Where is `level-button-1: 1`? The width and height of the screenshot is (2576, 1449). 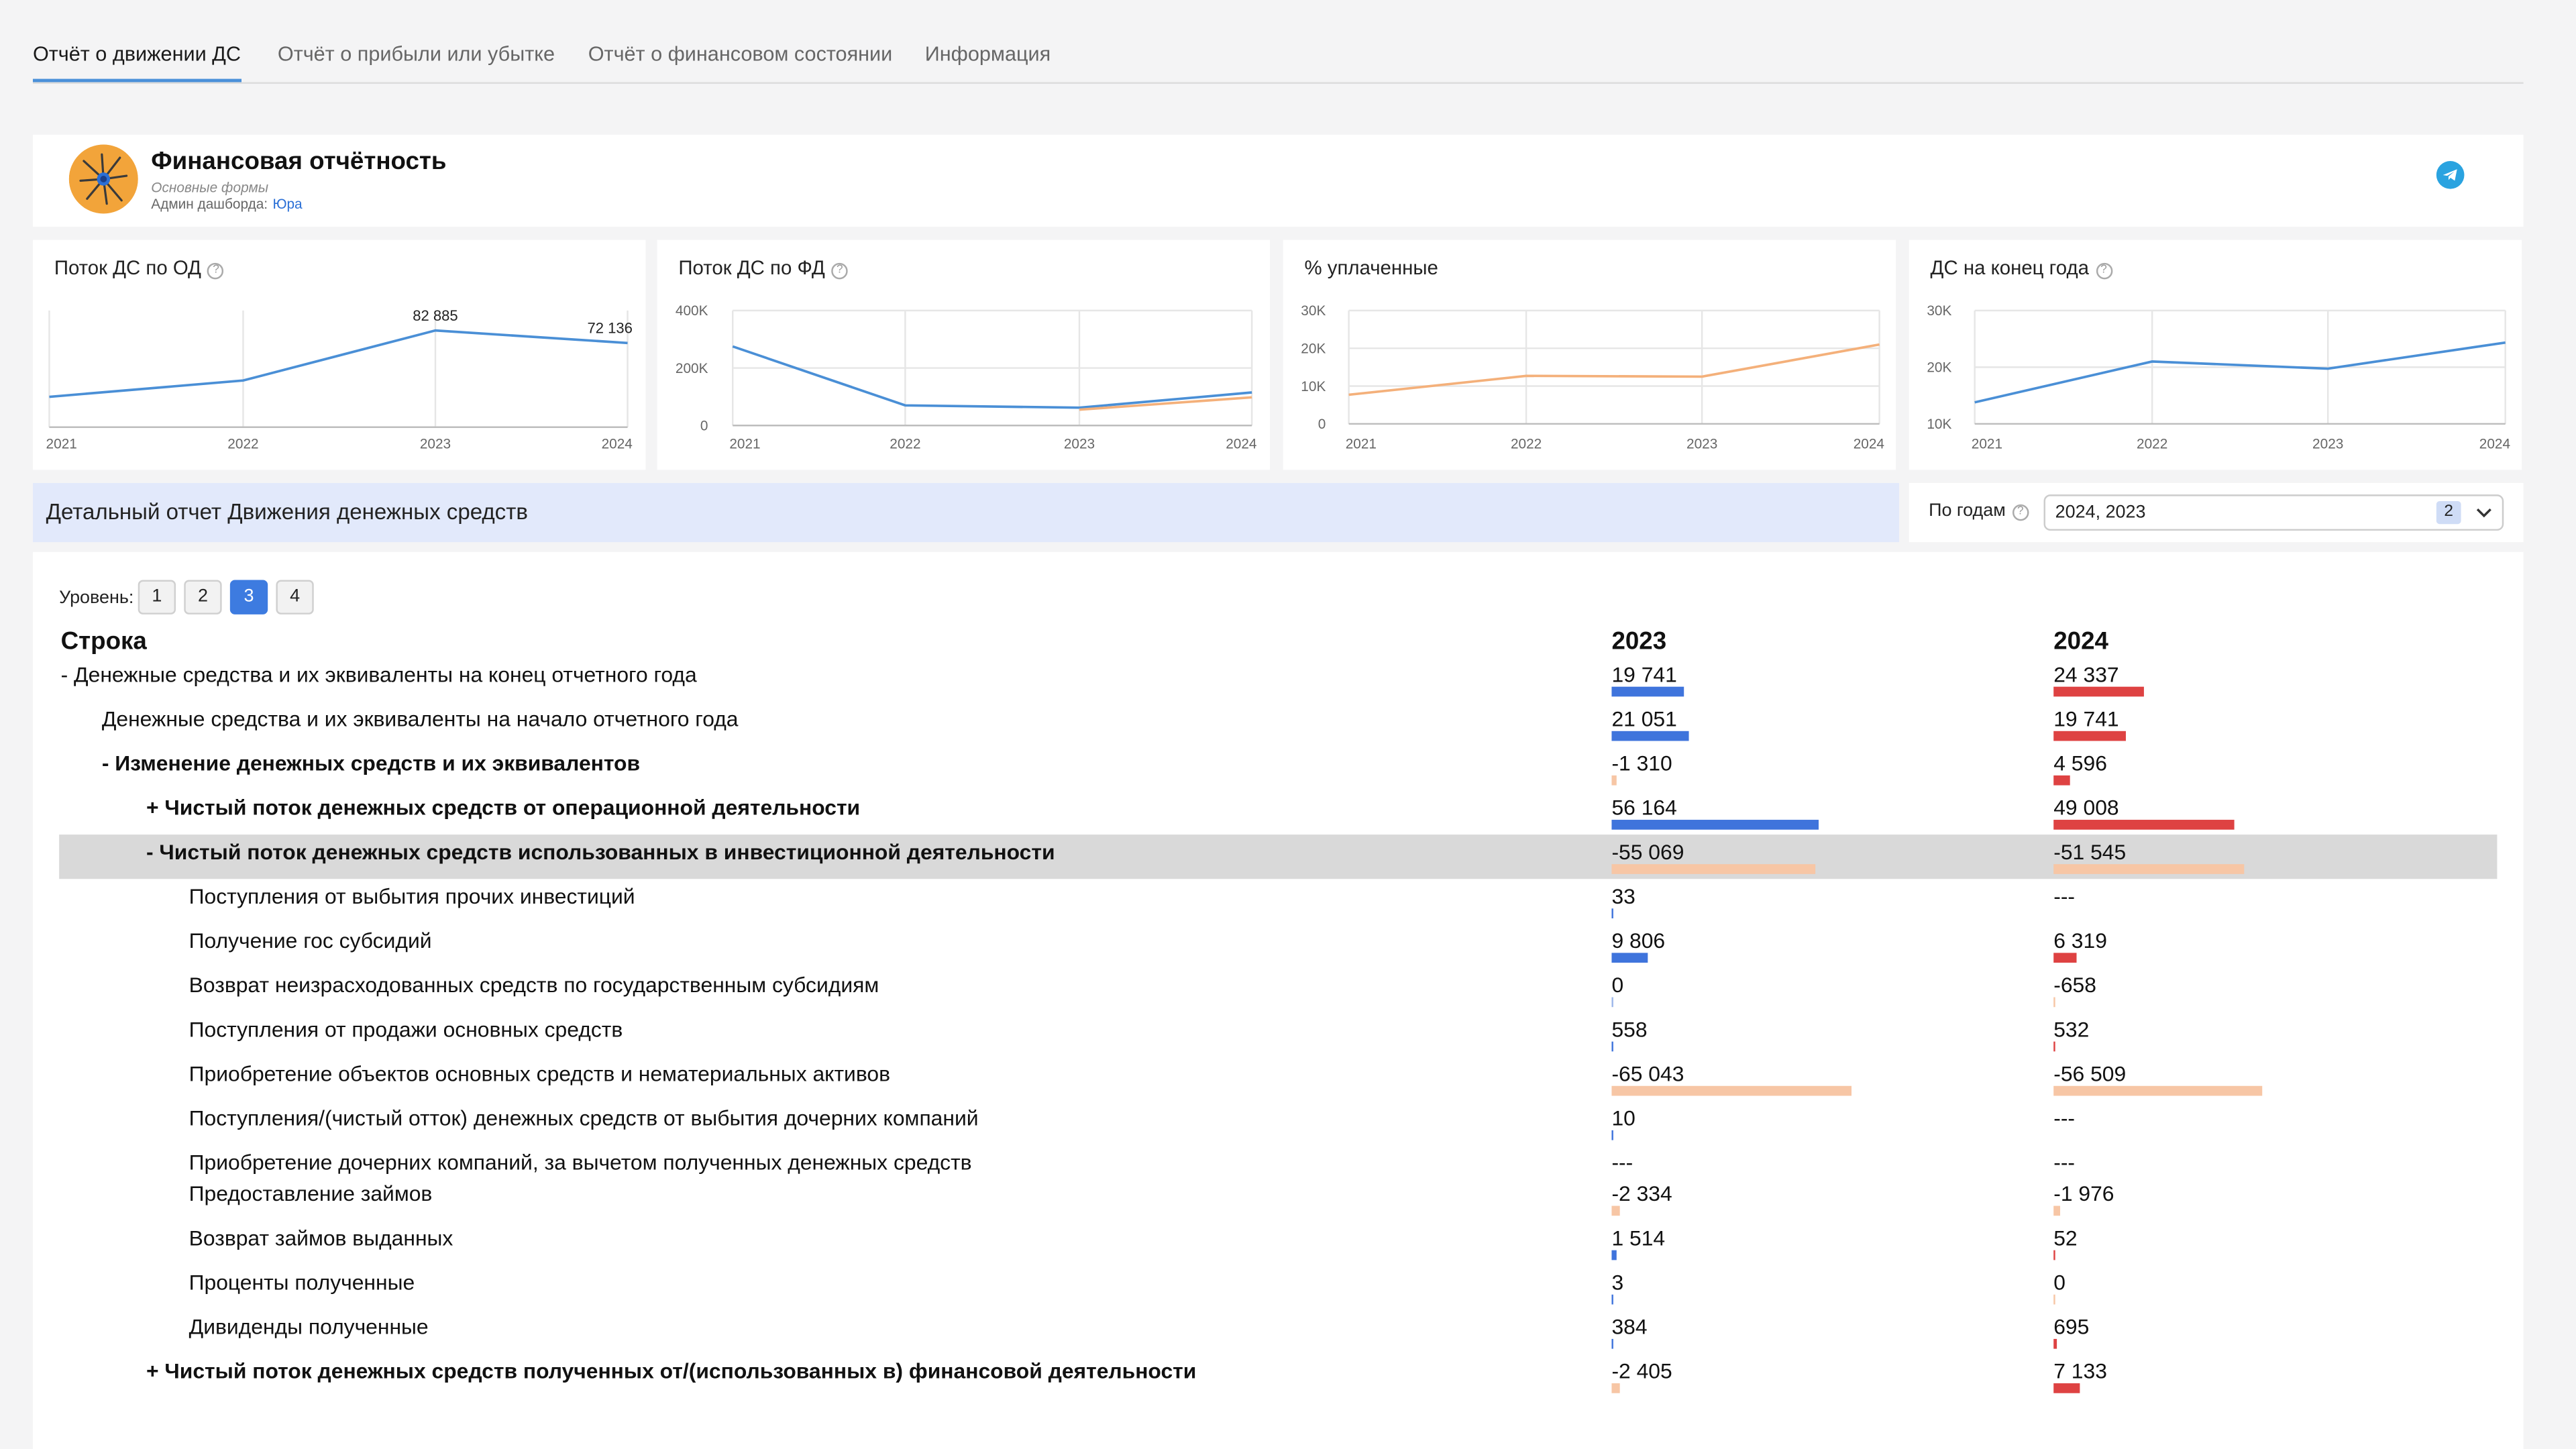
level-button-1: 1 is located at coordinates (157, 597).